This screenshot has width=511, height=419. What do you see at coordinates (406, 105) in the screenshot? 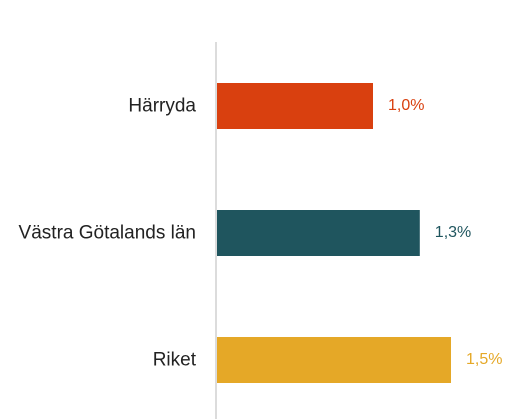
I see `value-label: 1,0%` at bounding box center [406, 105].